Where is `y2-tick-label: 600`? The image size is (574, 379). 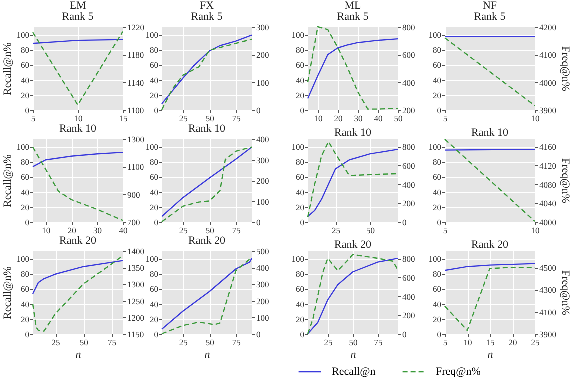
y2-tick-label: 600 is located at coordinates (409, 55).